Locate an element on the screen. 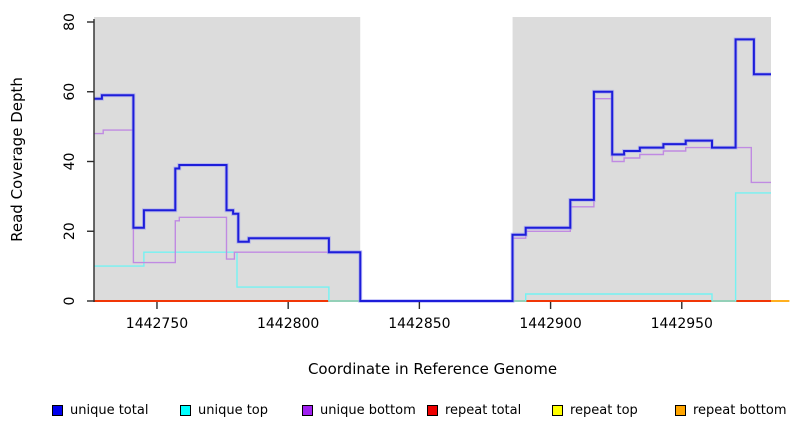 This screenshot has height=432, width=792. legend-swatch-unique-top is located at coordinates (185, 410).